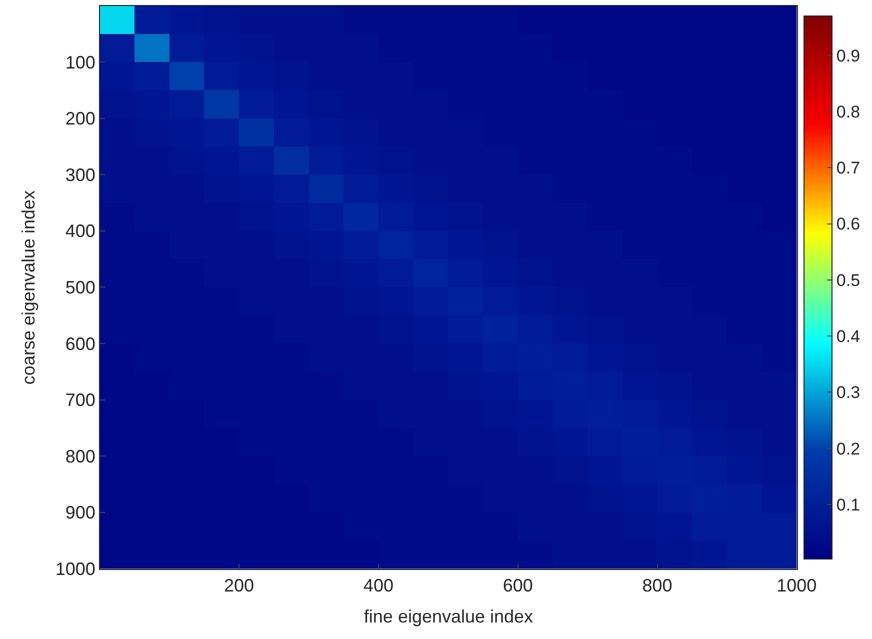 This screenshot has width=872, height=639. I want to click on y-tick-label: 900, so click(80, 512).